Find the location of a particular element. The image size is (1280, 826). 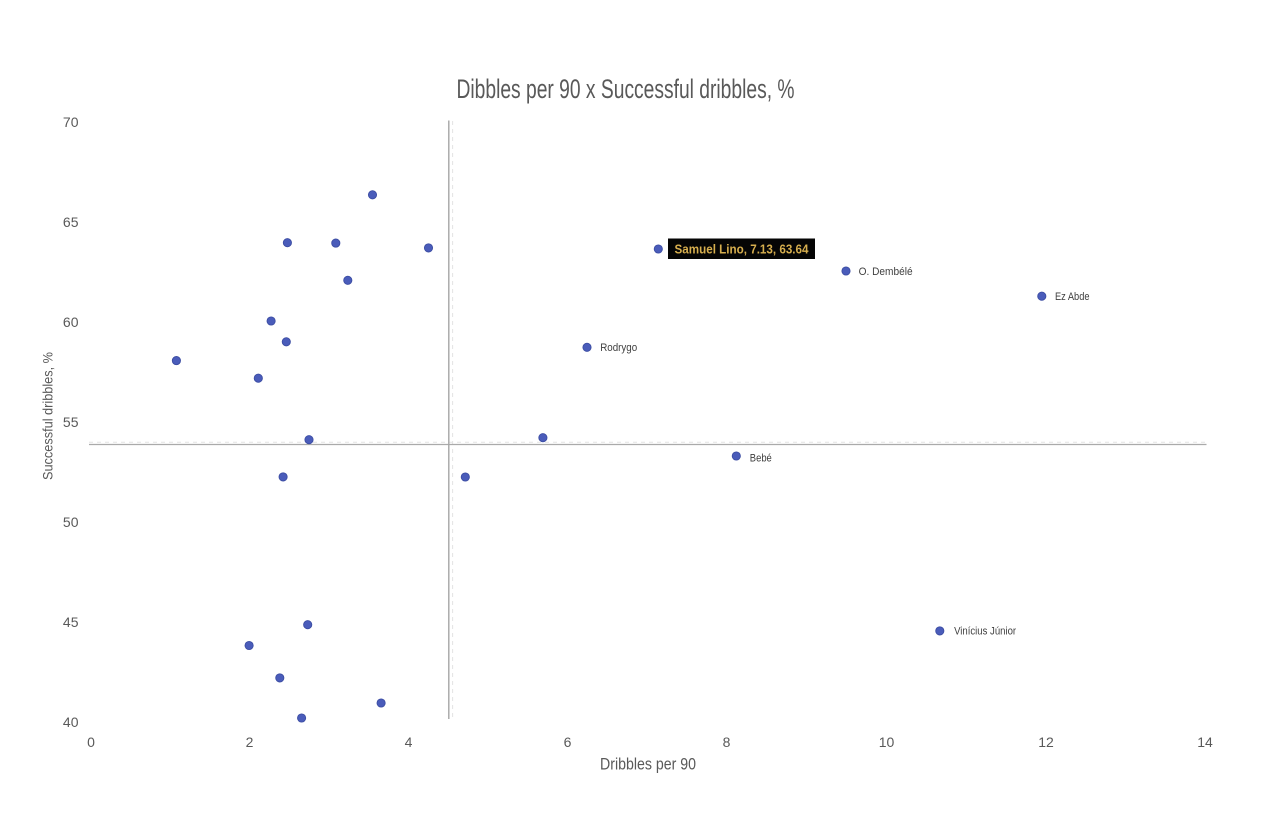

svg-text: Bebé is located at coordinates (761, 459).